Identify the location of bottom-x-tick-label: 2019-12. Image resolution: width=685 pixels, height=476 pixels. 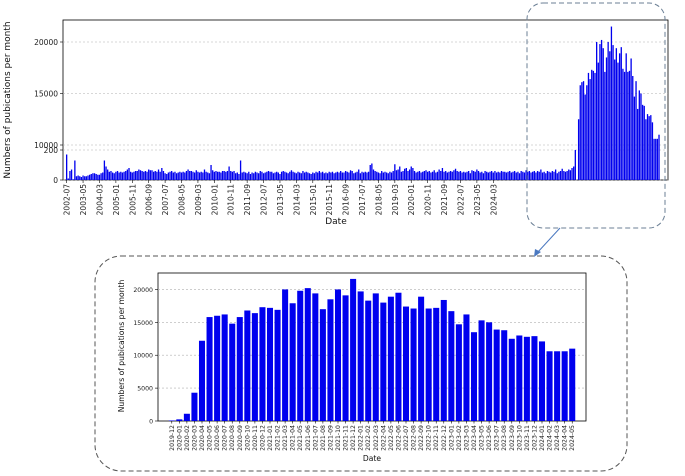
(172, 438).